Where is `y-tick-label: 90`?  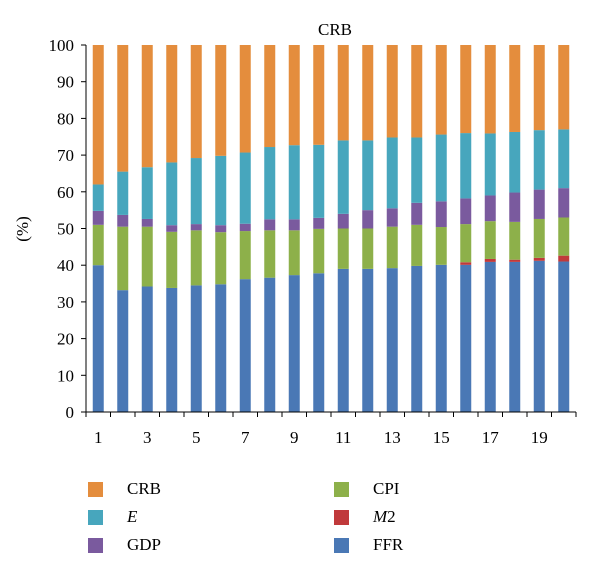
y-tick-label: 90 is located at coordinates (65, 82).